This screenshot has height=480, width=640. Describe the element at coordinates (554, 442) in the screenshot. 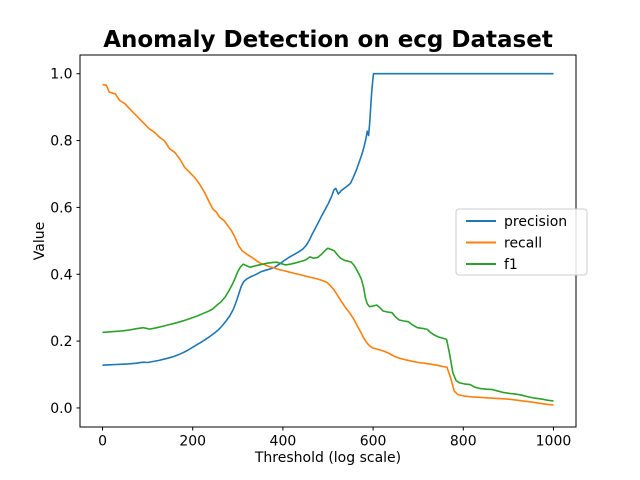

I see `x-tick-label: 1000` at that location.